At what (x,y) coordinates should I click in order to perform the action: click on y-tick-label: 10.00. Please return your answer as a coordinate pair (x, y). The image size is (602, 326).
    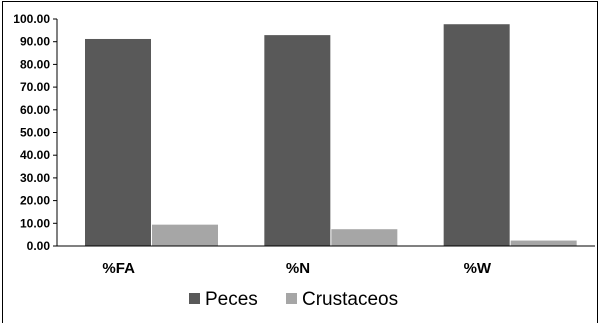
    Looking at the image, I should click on (35, 223).